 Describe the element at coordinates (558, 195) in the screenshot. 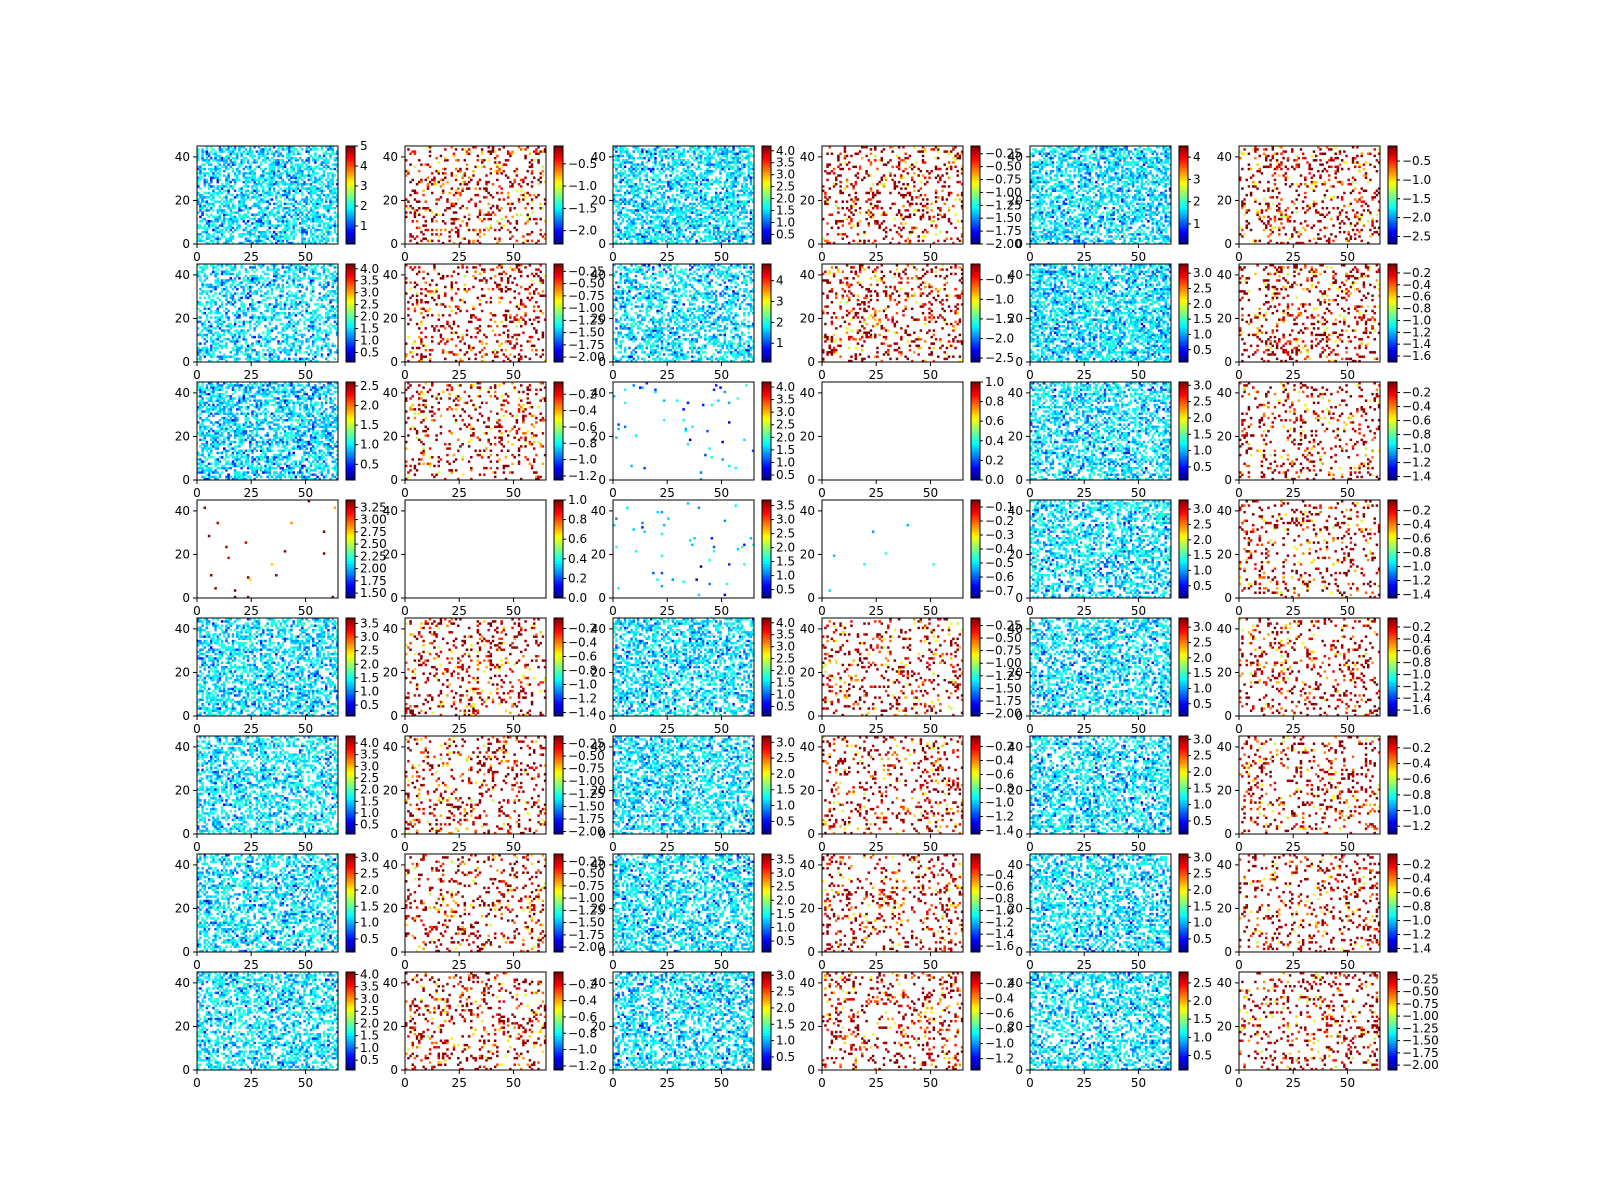

I see `colorbar-frame` at that location.